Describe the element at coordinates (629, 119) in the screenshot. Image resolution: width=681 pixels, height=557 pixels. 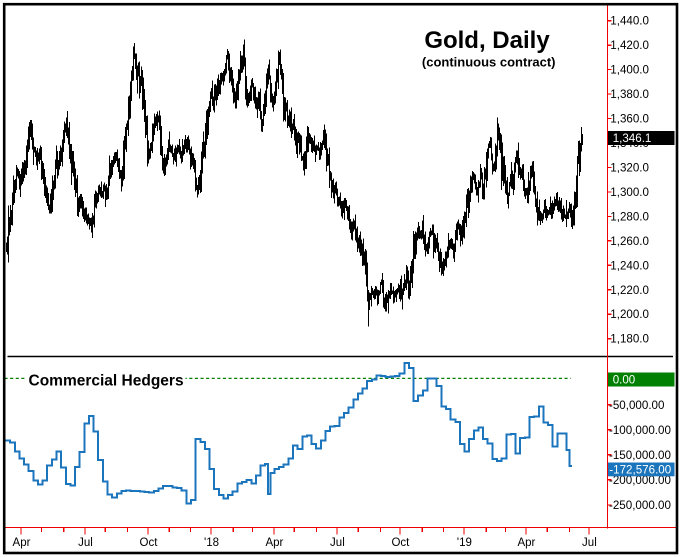
I see `svg-text: 1,360.0` at that location.